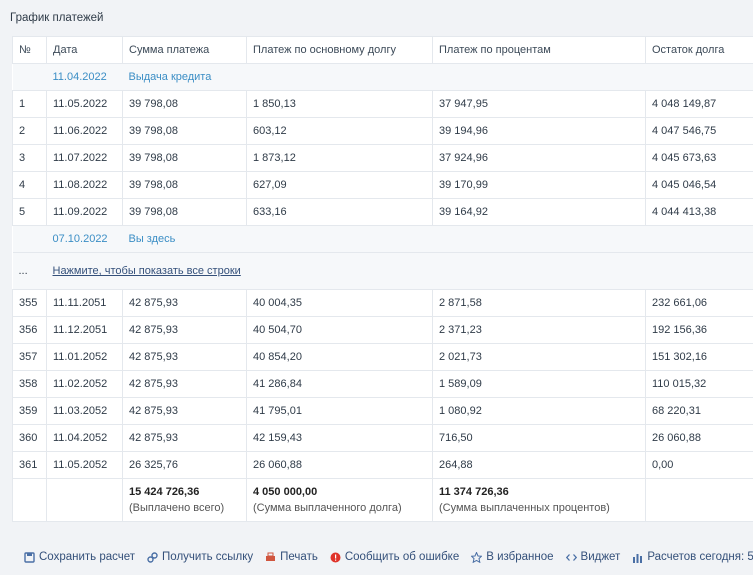 This screenshot has height=575, width=753. Describe the element at coordinates (299, 557) in the screenshot. I see `action-text: Печать` at that location.